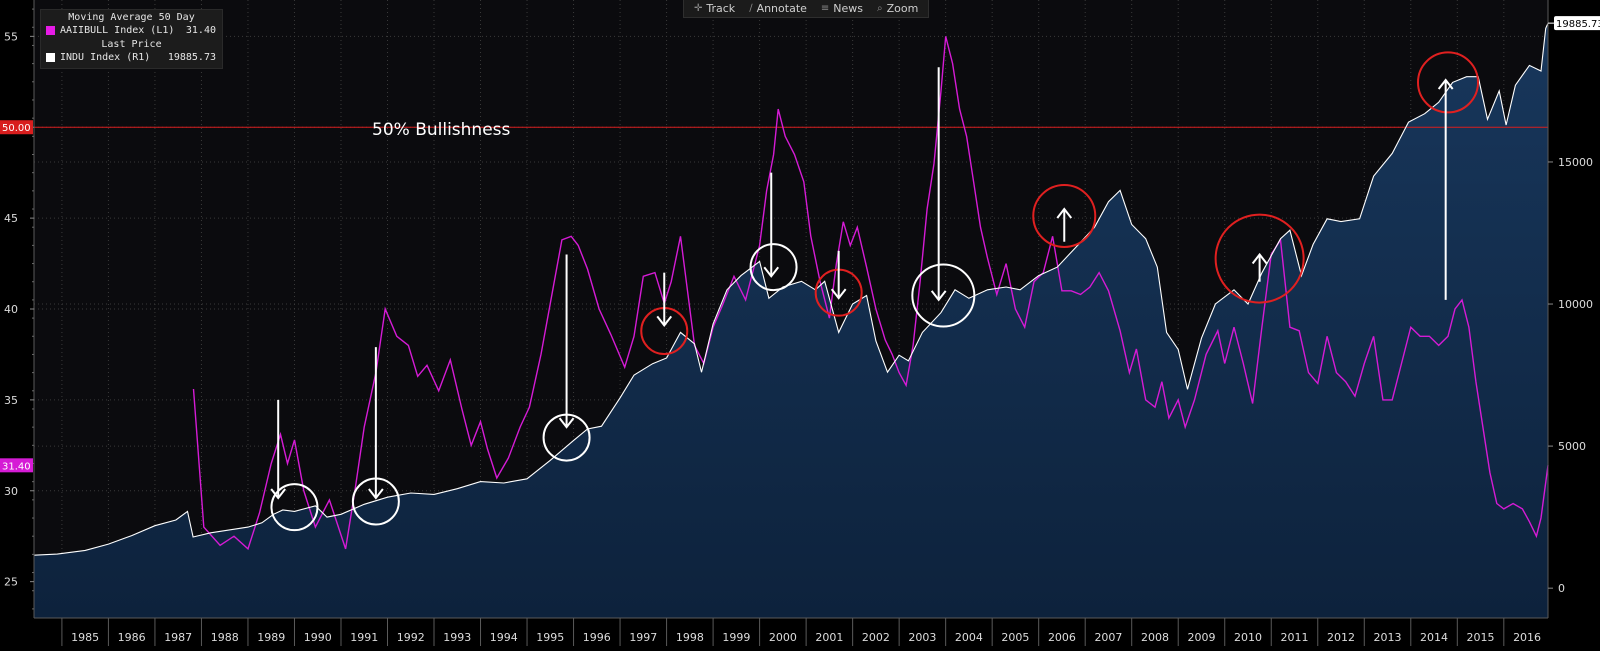 Image resolution: width=1600 pixels, height=651 pixels. What do you see at coordinates (690, 637) in the screenshot?
I see `x-tick-label: 1998` at bounding box center [690, 637].